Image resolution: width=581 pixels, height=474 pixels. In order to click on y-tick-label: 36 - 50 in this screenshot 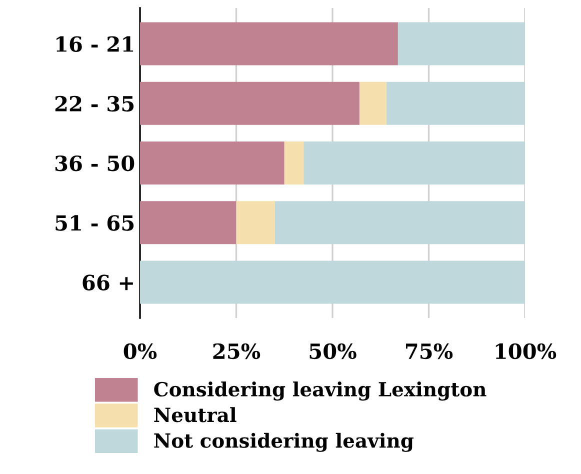, I will do `click(94, 163)`.